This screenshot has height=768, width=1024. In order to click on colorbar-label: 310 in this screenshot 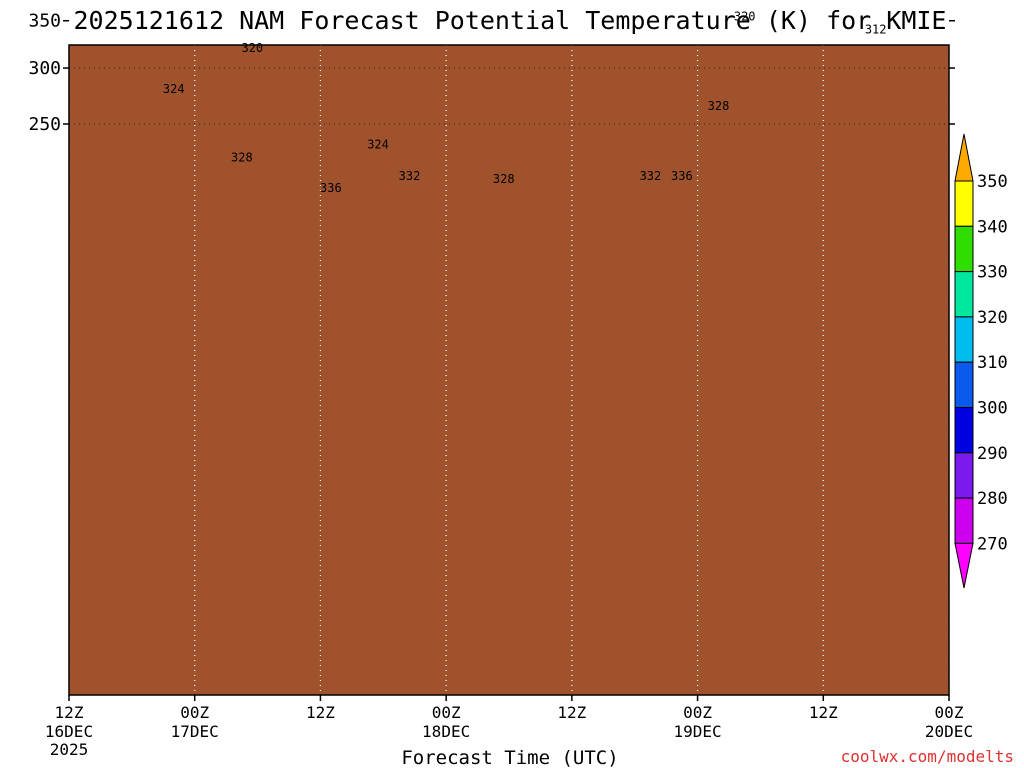, I will do `click(992, 363)`.